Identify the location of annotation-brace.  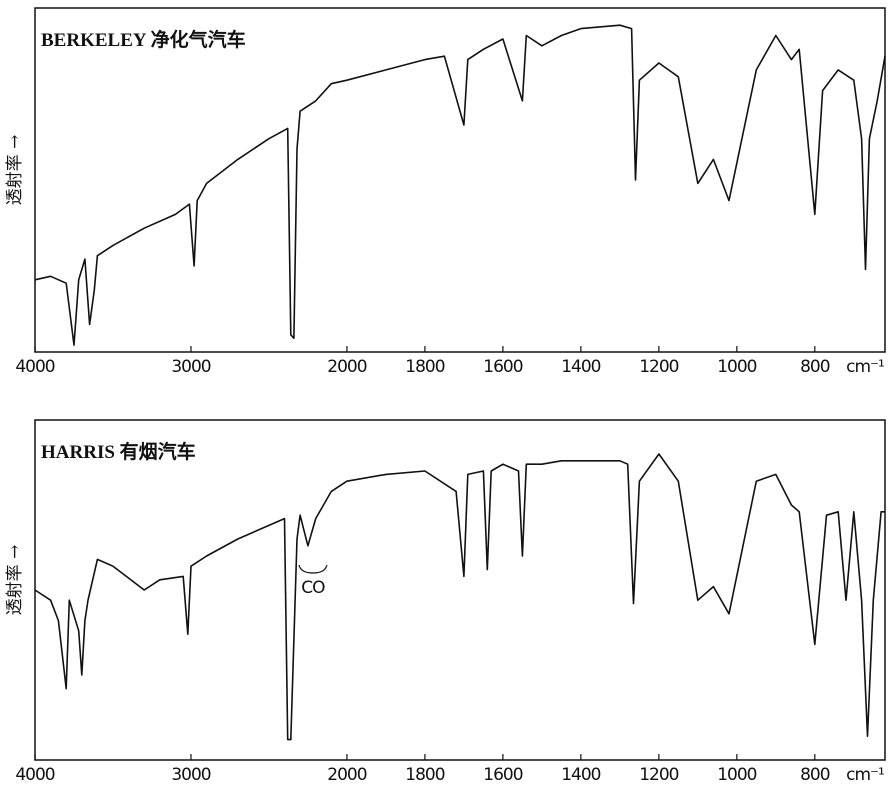
(313, 569).